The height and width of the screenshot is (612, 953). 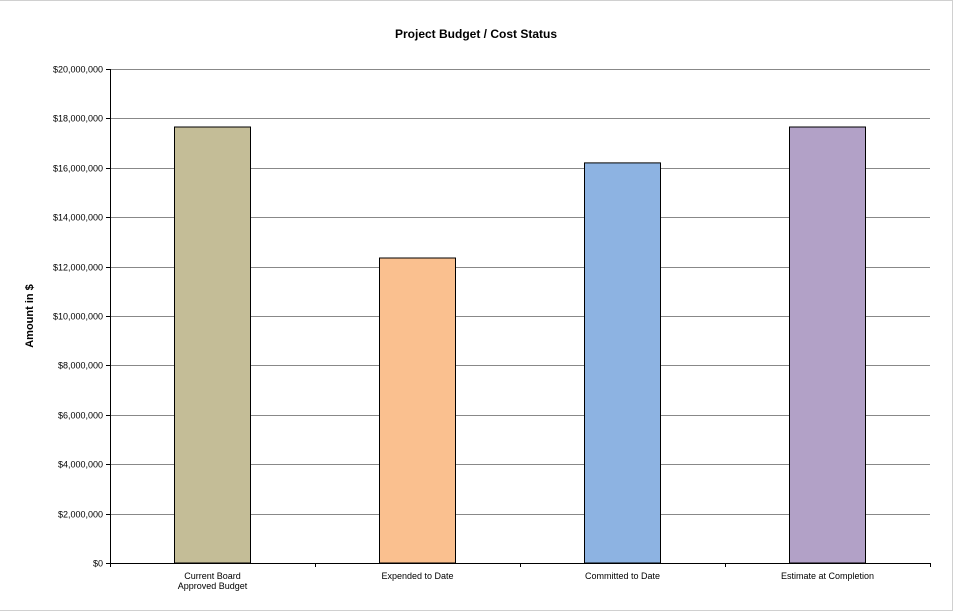 I want to click on x-category-label: Committed to Date, so click(x=622, y=576).